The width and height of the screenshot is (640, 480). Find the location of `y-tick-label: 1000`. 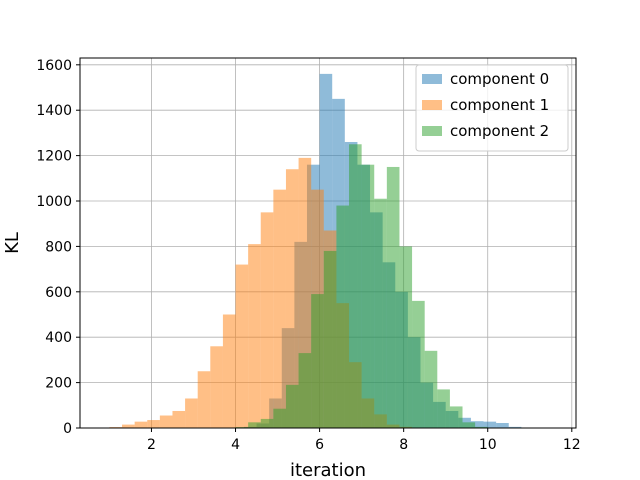

y-tick-label: 1000 is located at coordinates (54, 202).